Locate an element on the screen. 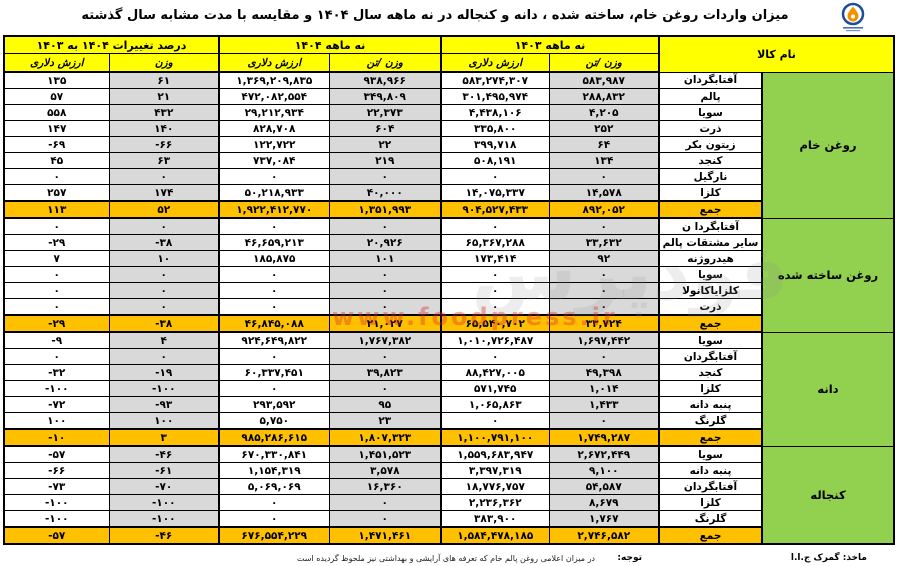  value-cell: ۱۳۴ is located at coordinates (604, 160).